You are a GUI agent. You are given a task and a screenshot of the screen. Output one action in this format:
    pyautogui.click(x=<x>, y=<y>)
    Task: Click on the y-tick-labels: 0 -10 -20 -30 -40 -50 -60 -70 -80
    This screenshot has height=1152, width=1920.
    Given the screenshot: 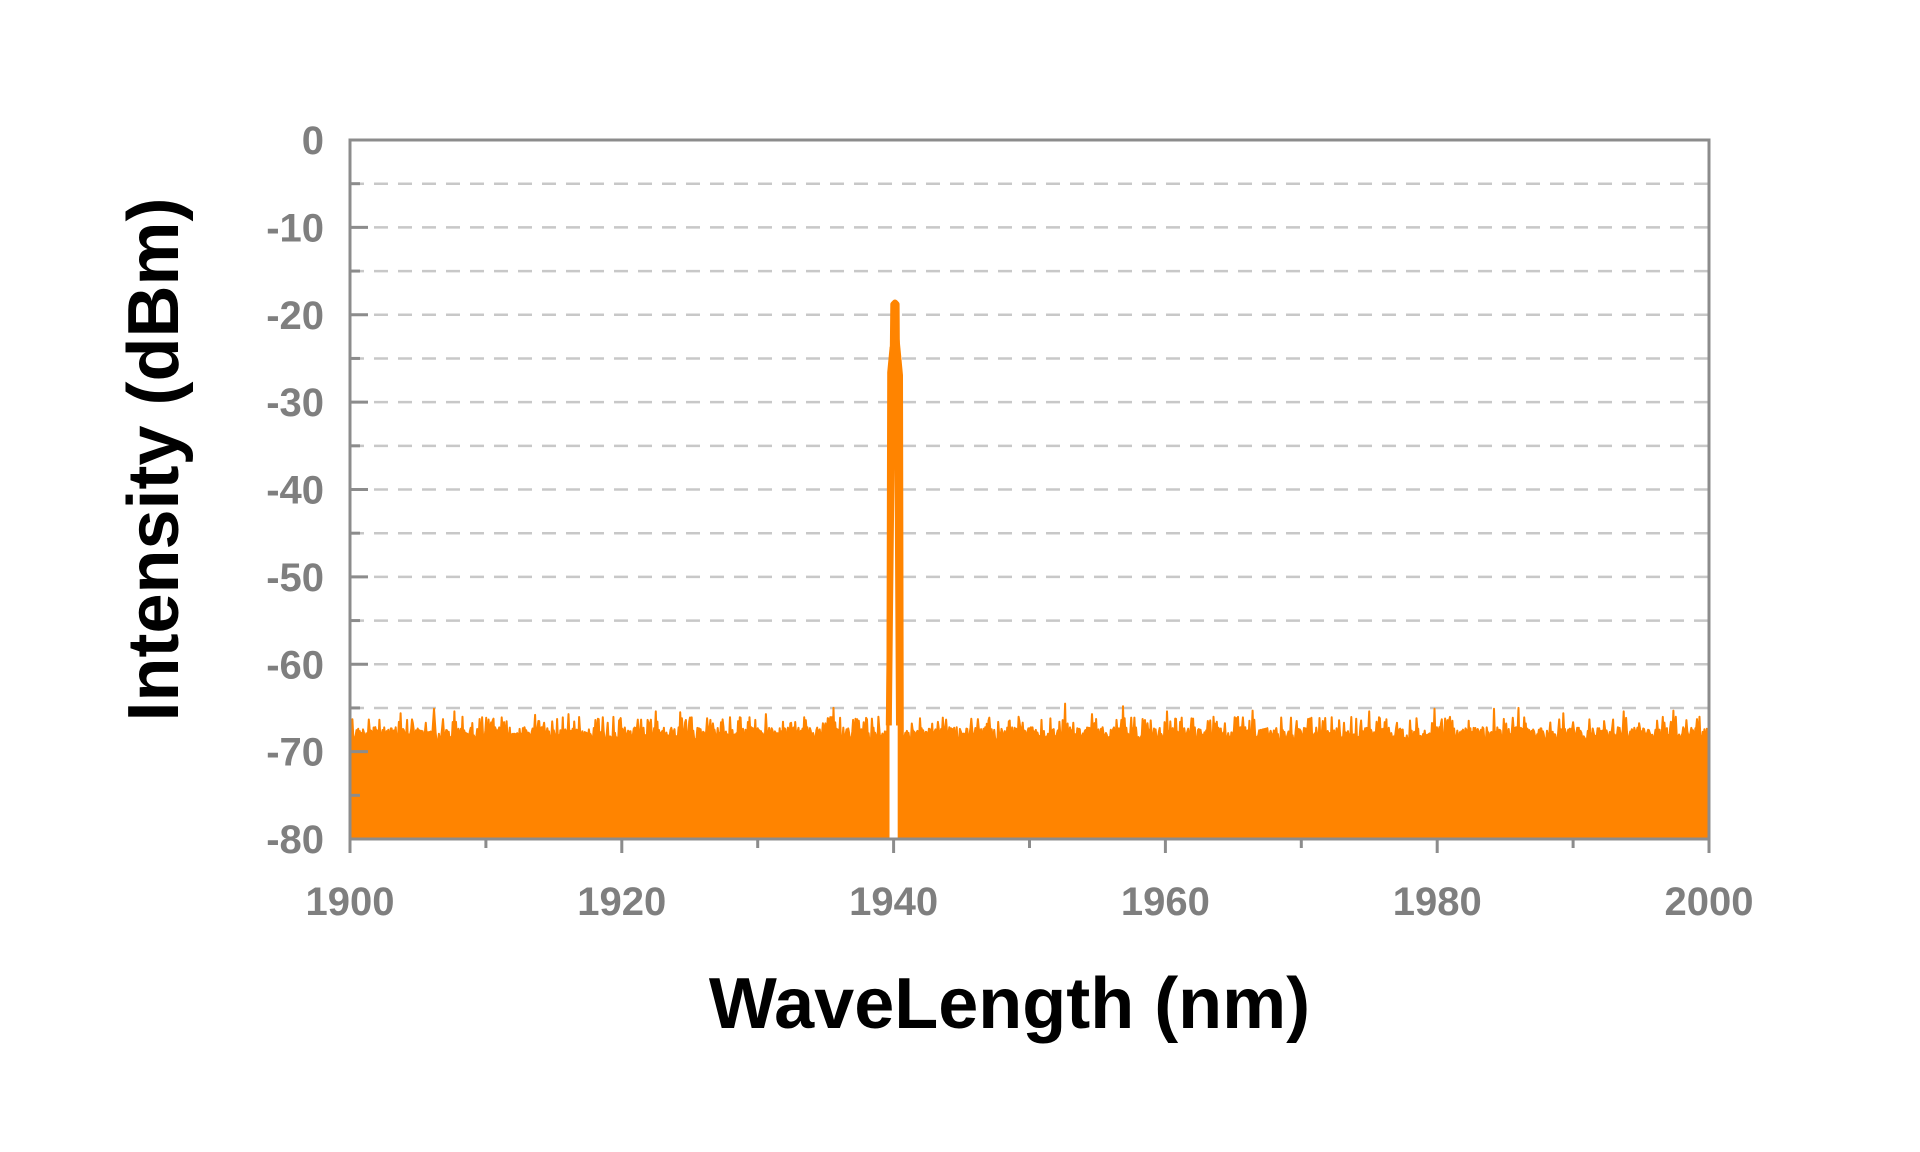 What is the action you would take?
    pyautogui.click(x=295, y=490)
    